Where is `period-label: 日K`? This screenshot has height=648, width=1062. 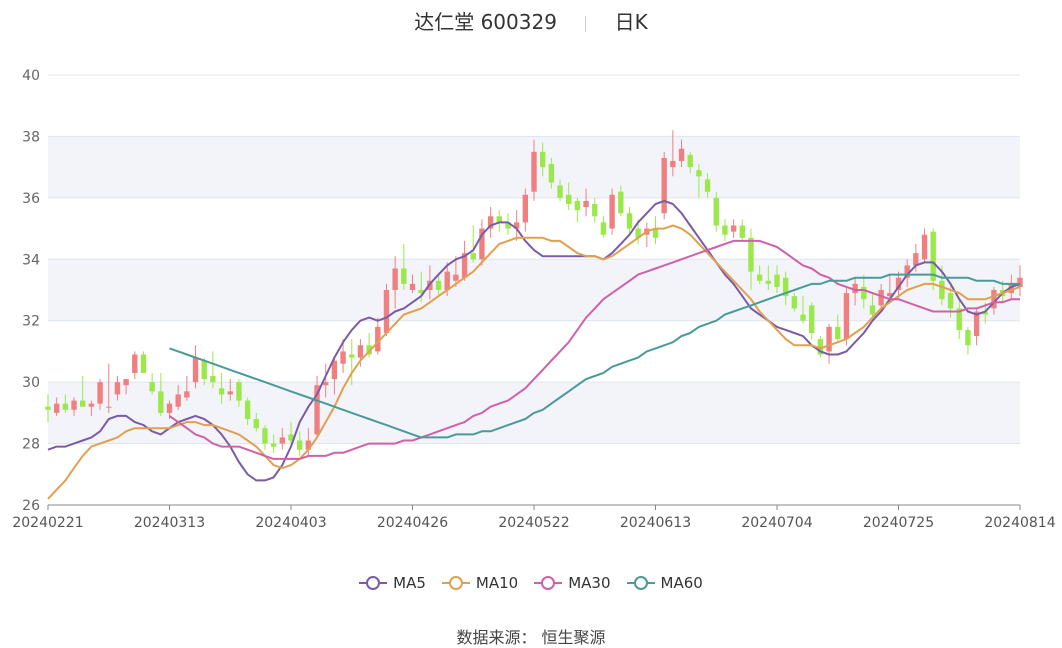 period-label: 日K is located at coordinates (631, 22).